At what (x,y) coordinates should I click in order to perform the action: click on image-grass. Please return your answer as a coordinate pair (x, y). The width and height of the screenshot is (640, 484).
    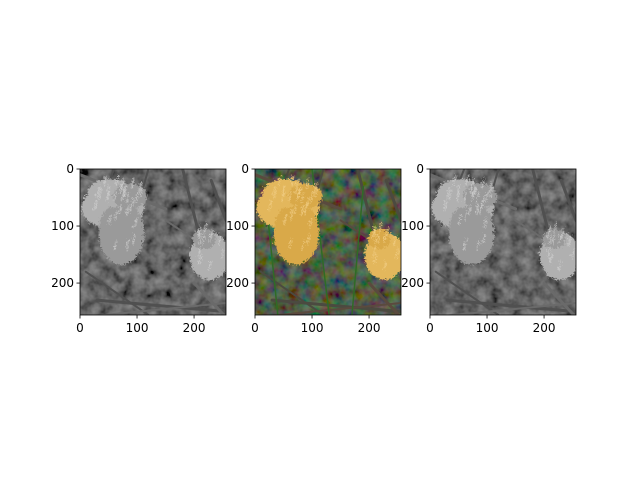
    Looking at the image, I should click on (358, 250).